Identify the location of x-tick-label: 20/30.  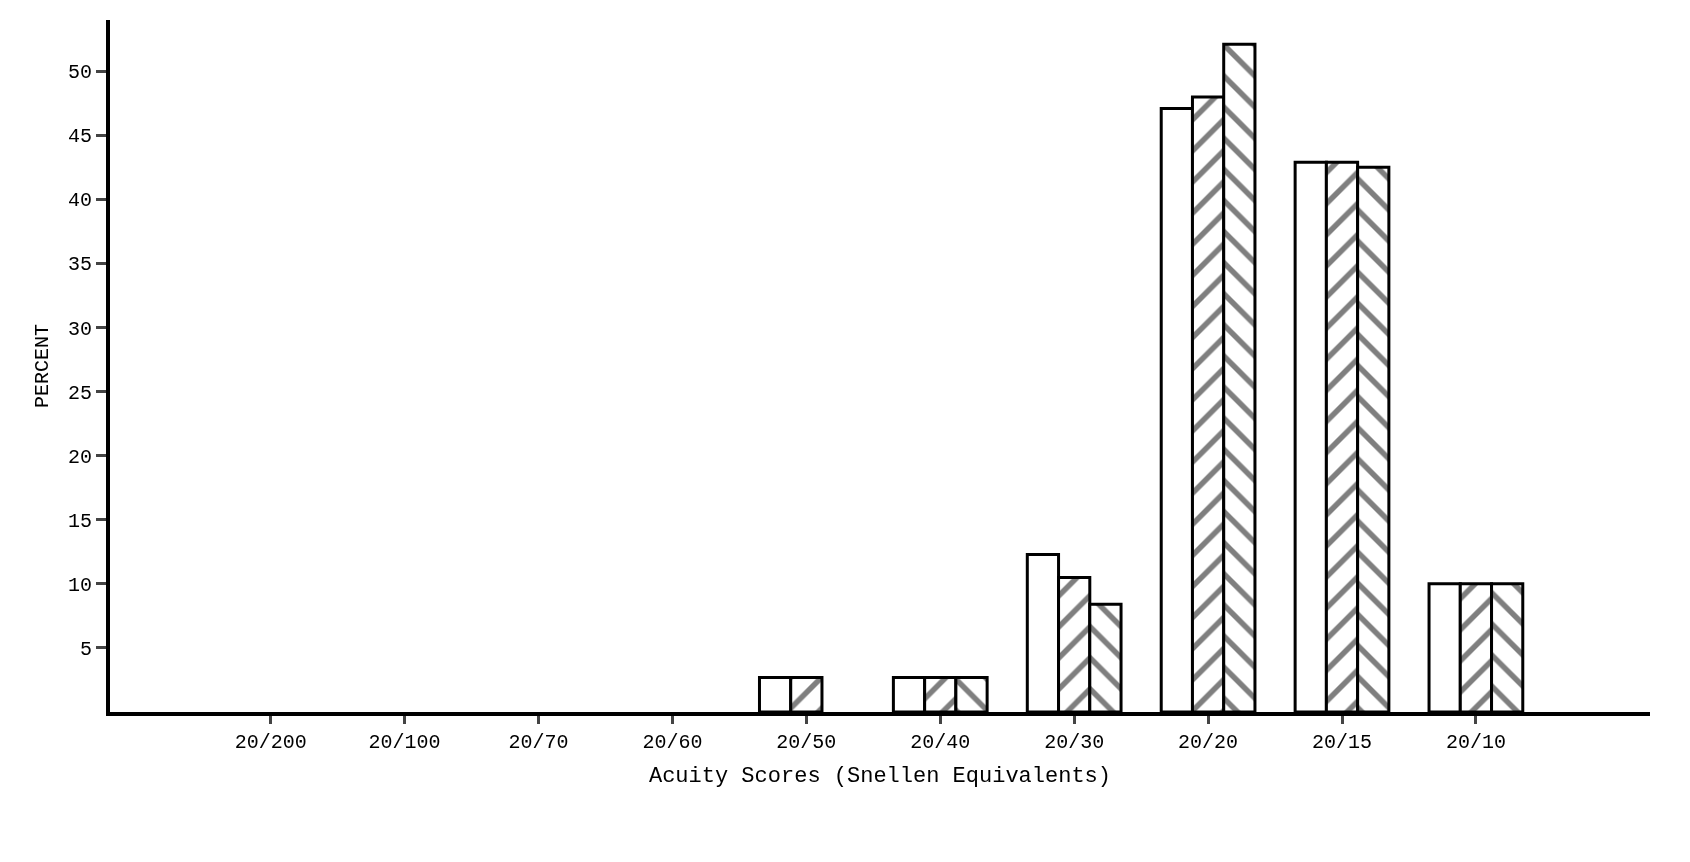
(1074, 742).